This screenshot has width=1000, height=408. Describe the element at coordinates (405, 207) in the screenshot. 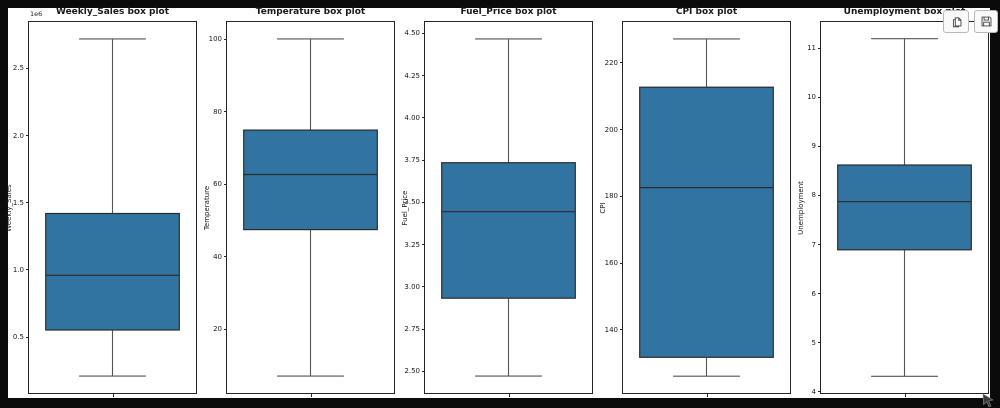

I see `y-axis-label-fuel-price: Fuel_Price` at that location.